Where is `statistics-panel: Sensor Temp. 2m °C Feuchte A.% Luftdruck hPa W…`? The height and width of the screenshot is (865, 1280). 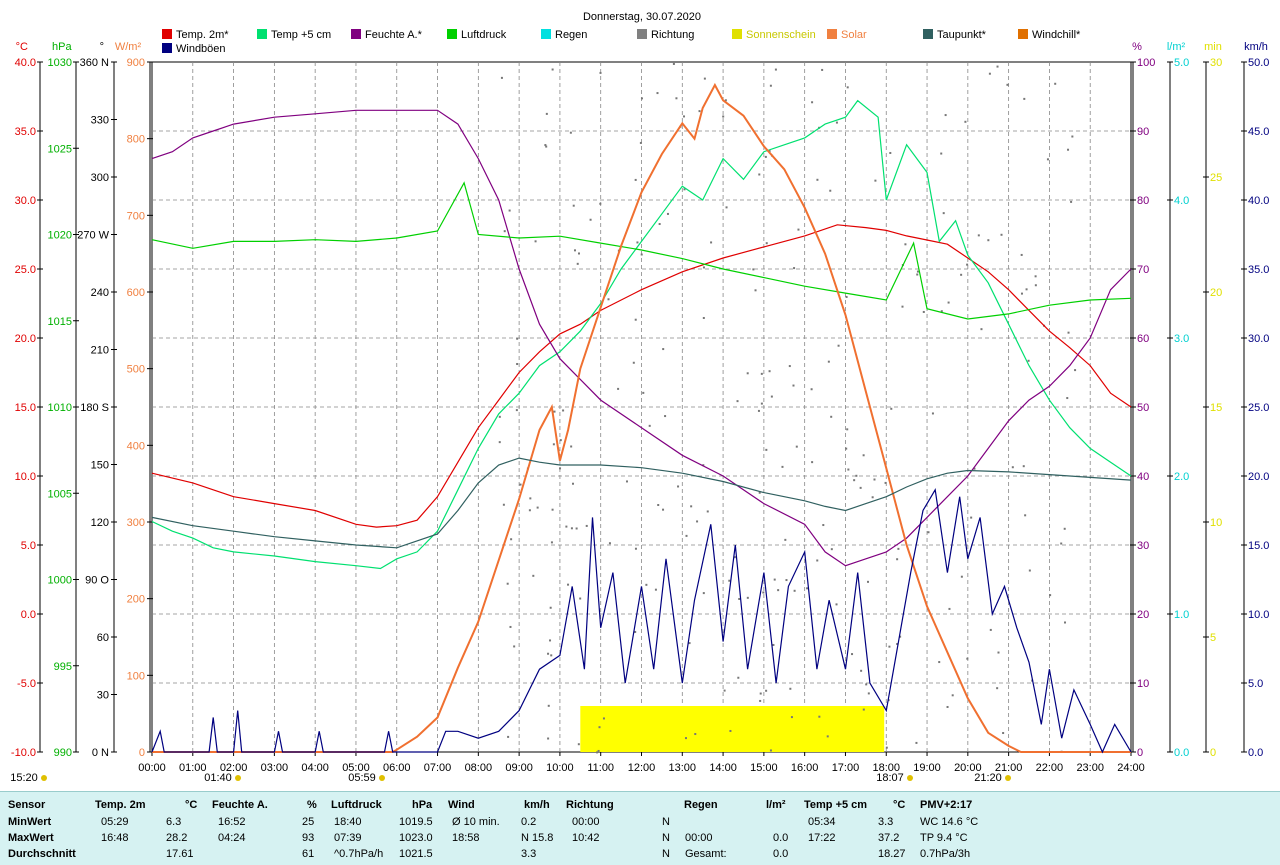
statistics-panel: Sensor Temp. 2m °C Feuchte A.% Luftdruck hPa W… is located at coordinates (640, 828).